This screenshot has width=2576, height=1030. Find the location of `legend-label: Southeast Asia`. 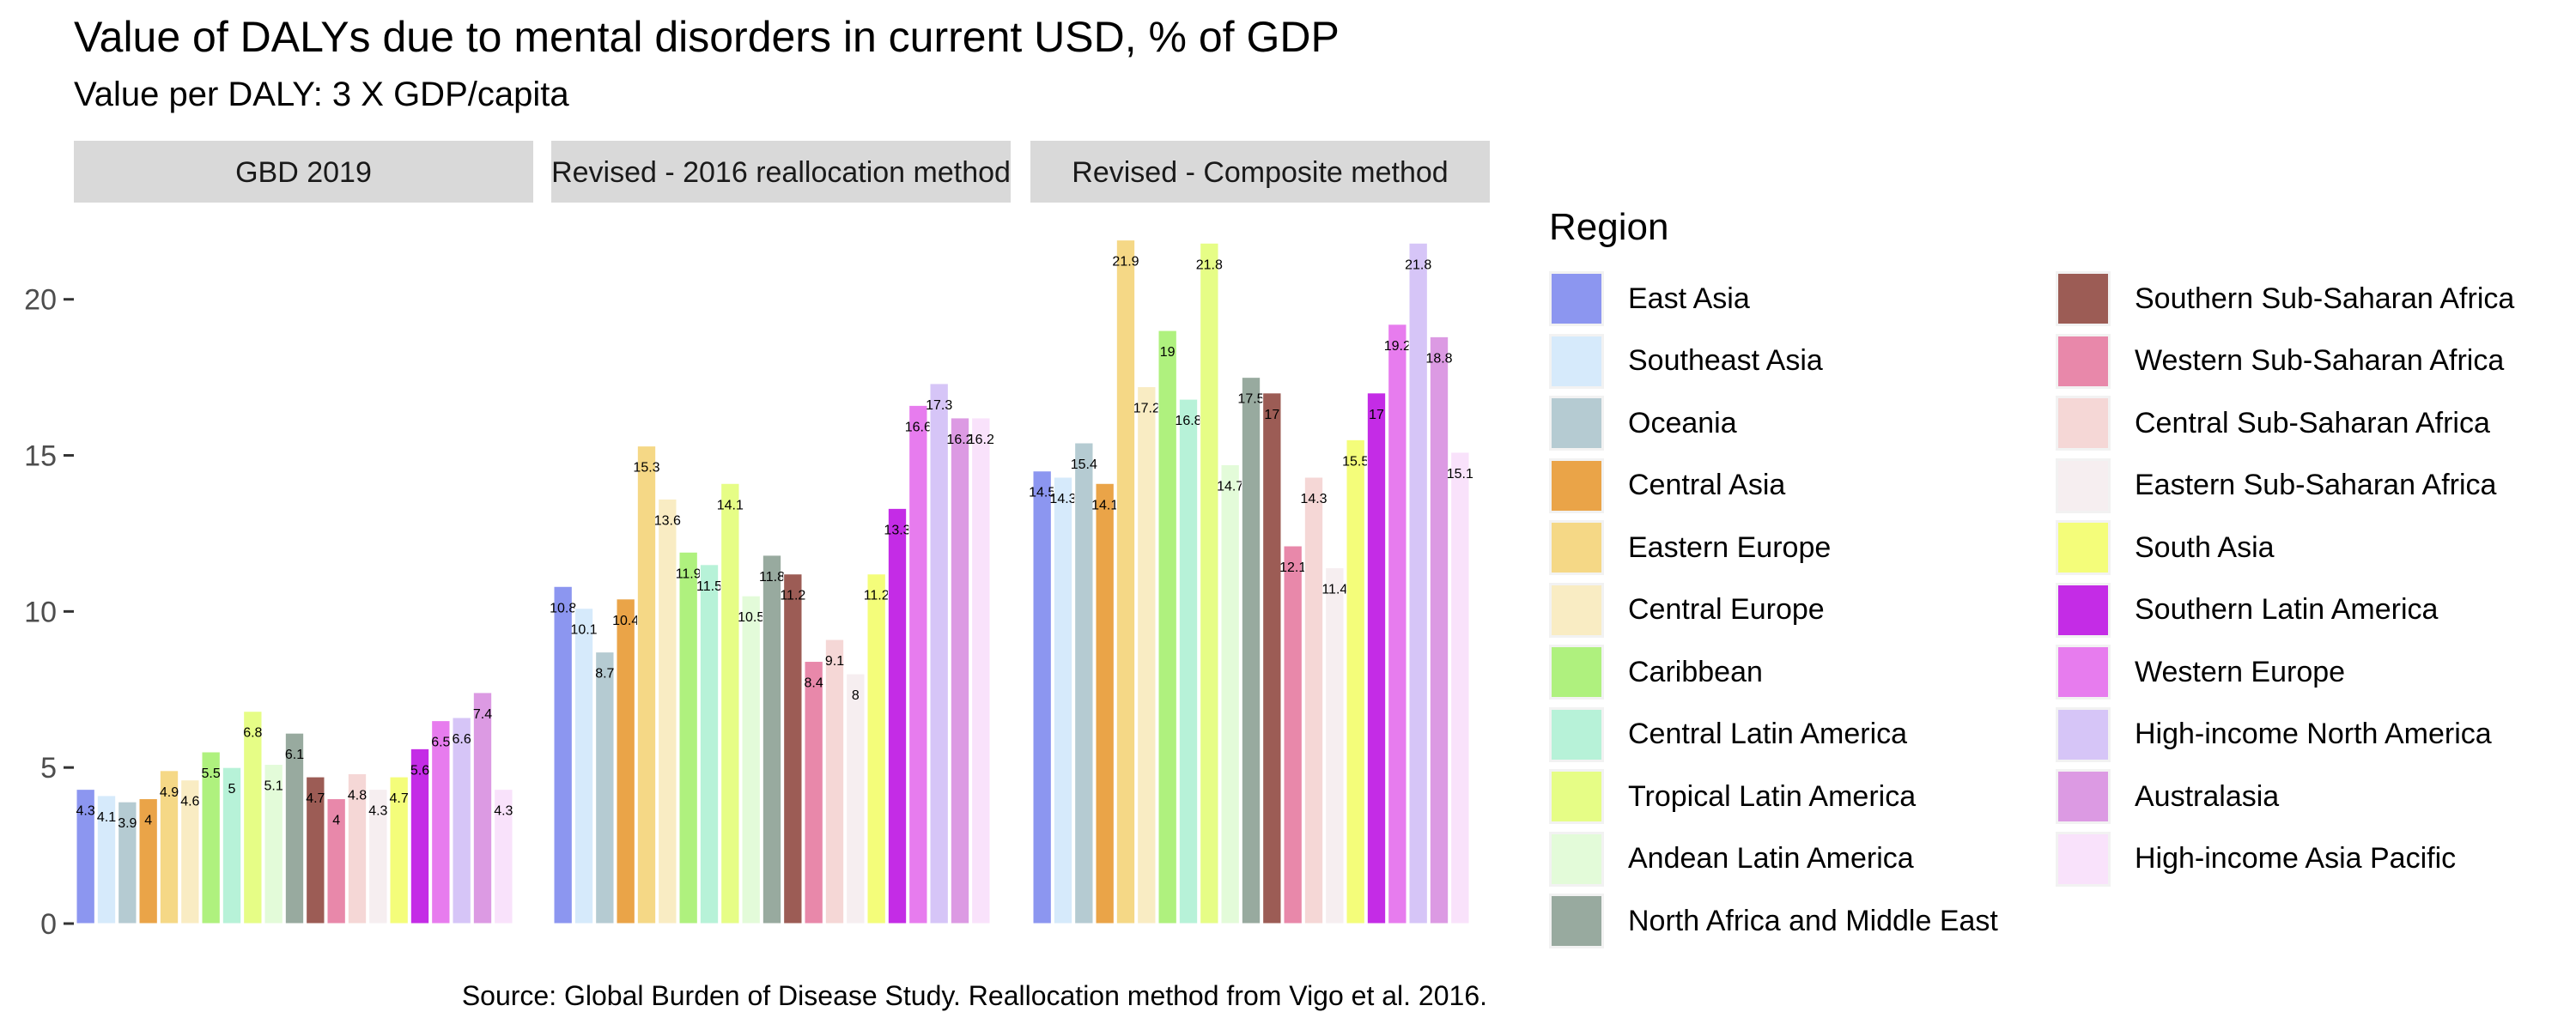

legend-label: Southeast Asia is located at coordinates (1726, 360).